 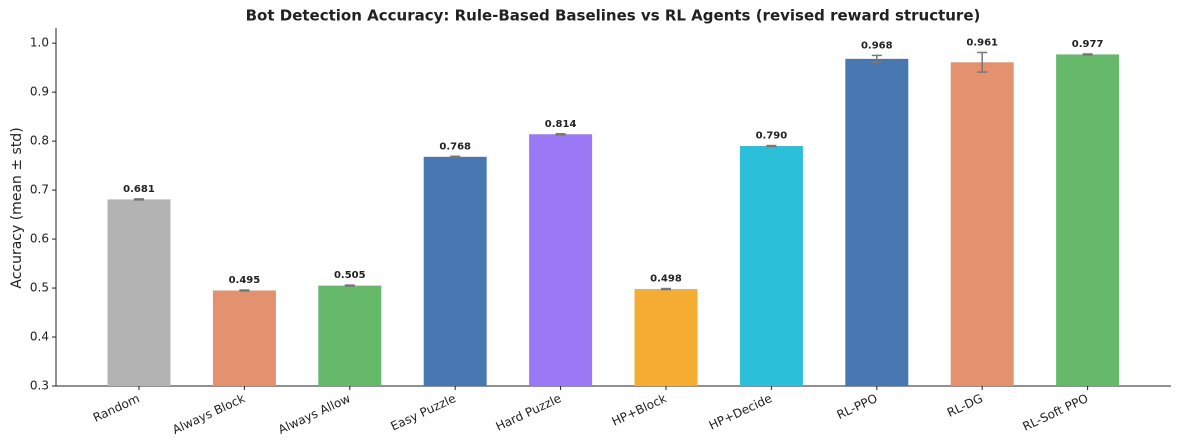 What do you see at coordinates (639, 410) in the screenshot?
I see `x-tick-label: HP+Block` at bounding box center [639, 410].